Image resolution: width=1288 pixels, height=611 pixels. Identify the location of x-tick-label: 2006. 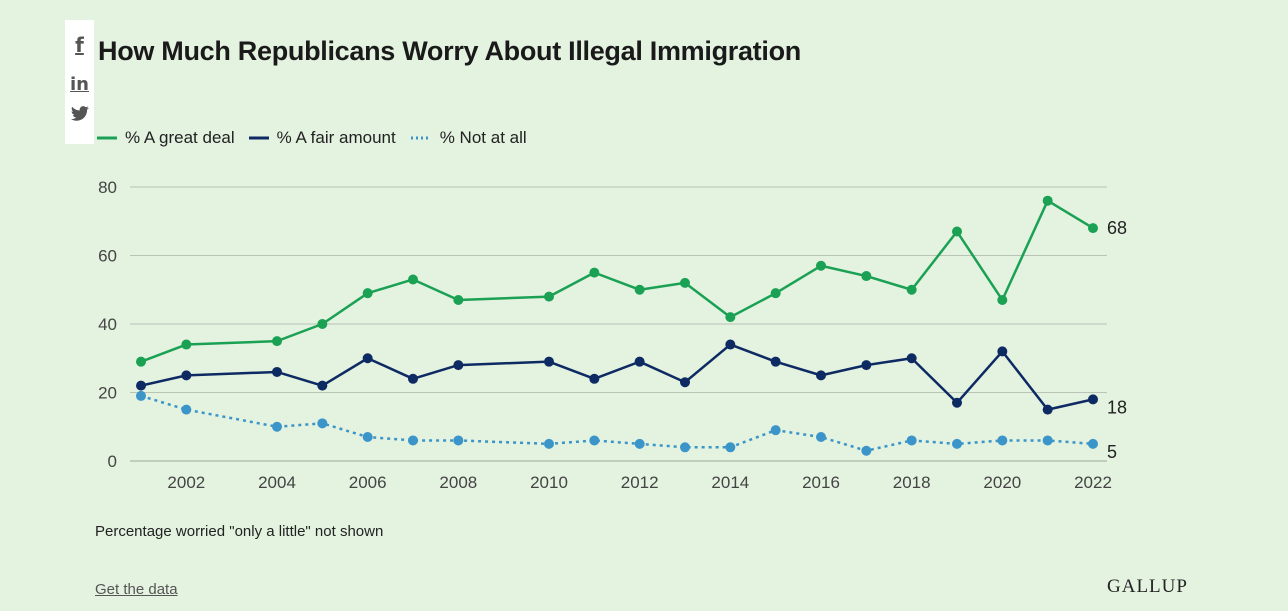
(368, 482).